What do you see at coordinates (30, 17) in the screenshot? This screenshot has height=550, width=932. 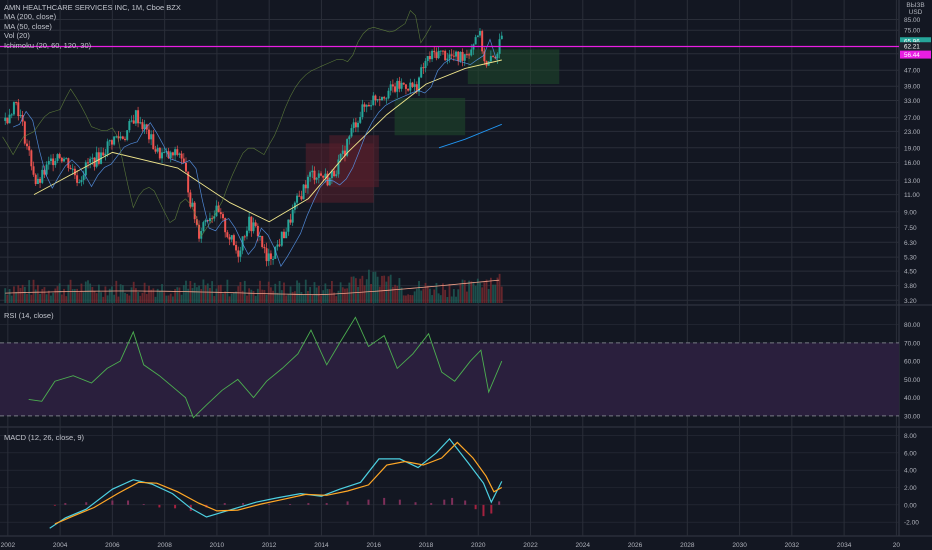 I see `study-ma200-label: MA (200, close)` at bounding box center [30, 17].